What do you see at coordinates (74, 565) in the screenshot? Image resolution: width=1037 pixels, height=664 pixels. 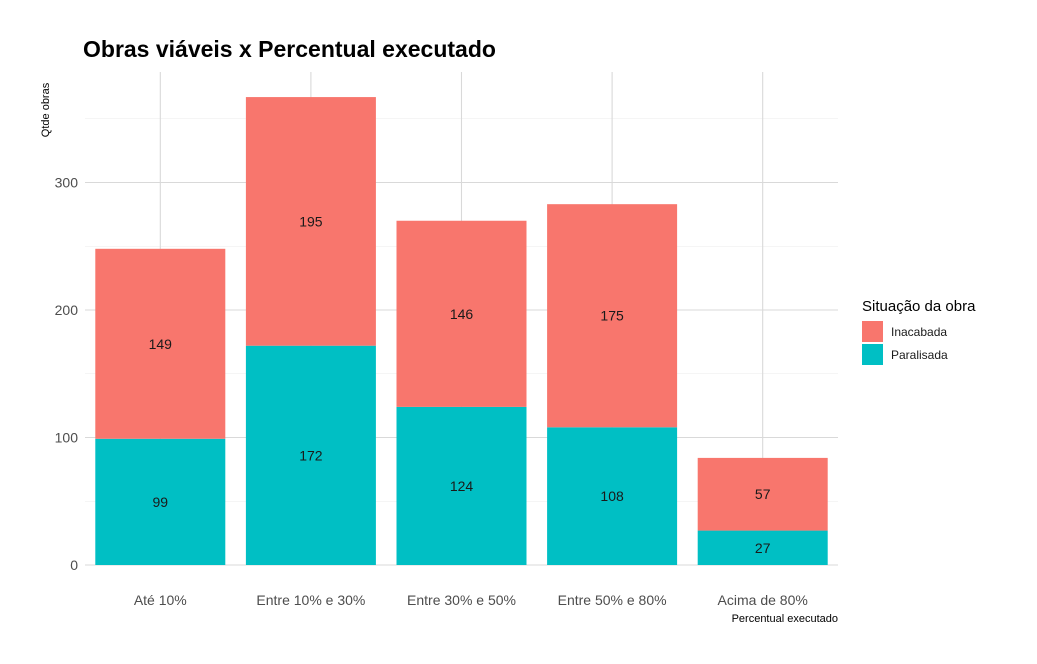 I see `y-tick-label: 0` at bounding box center [74, 565].